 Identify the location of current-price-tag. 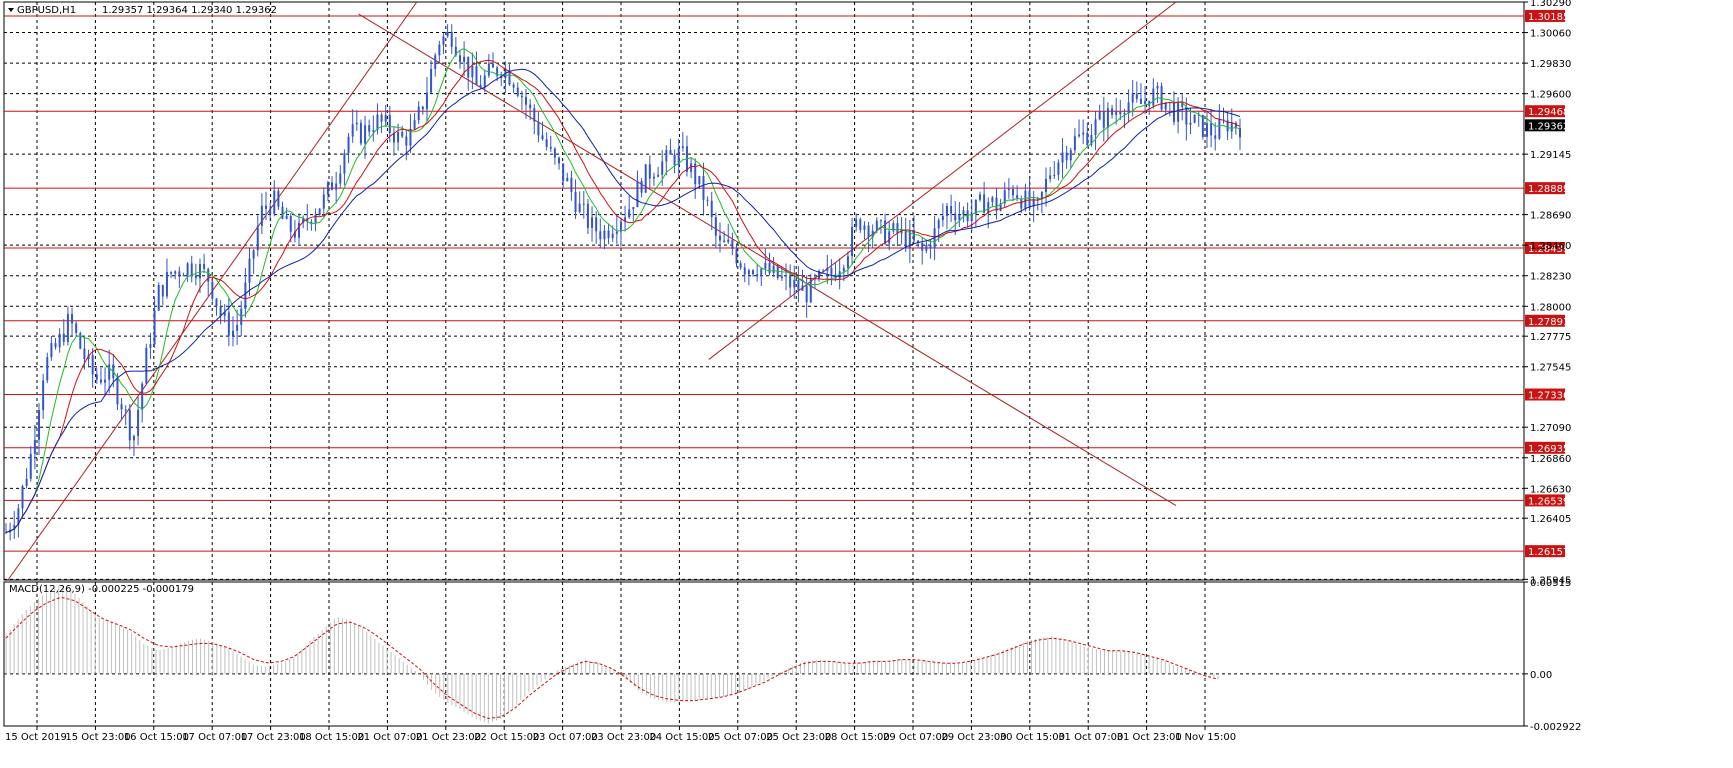
(1545, 125).